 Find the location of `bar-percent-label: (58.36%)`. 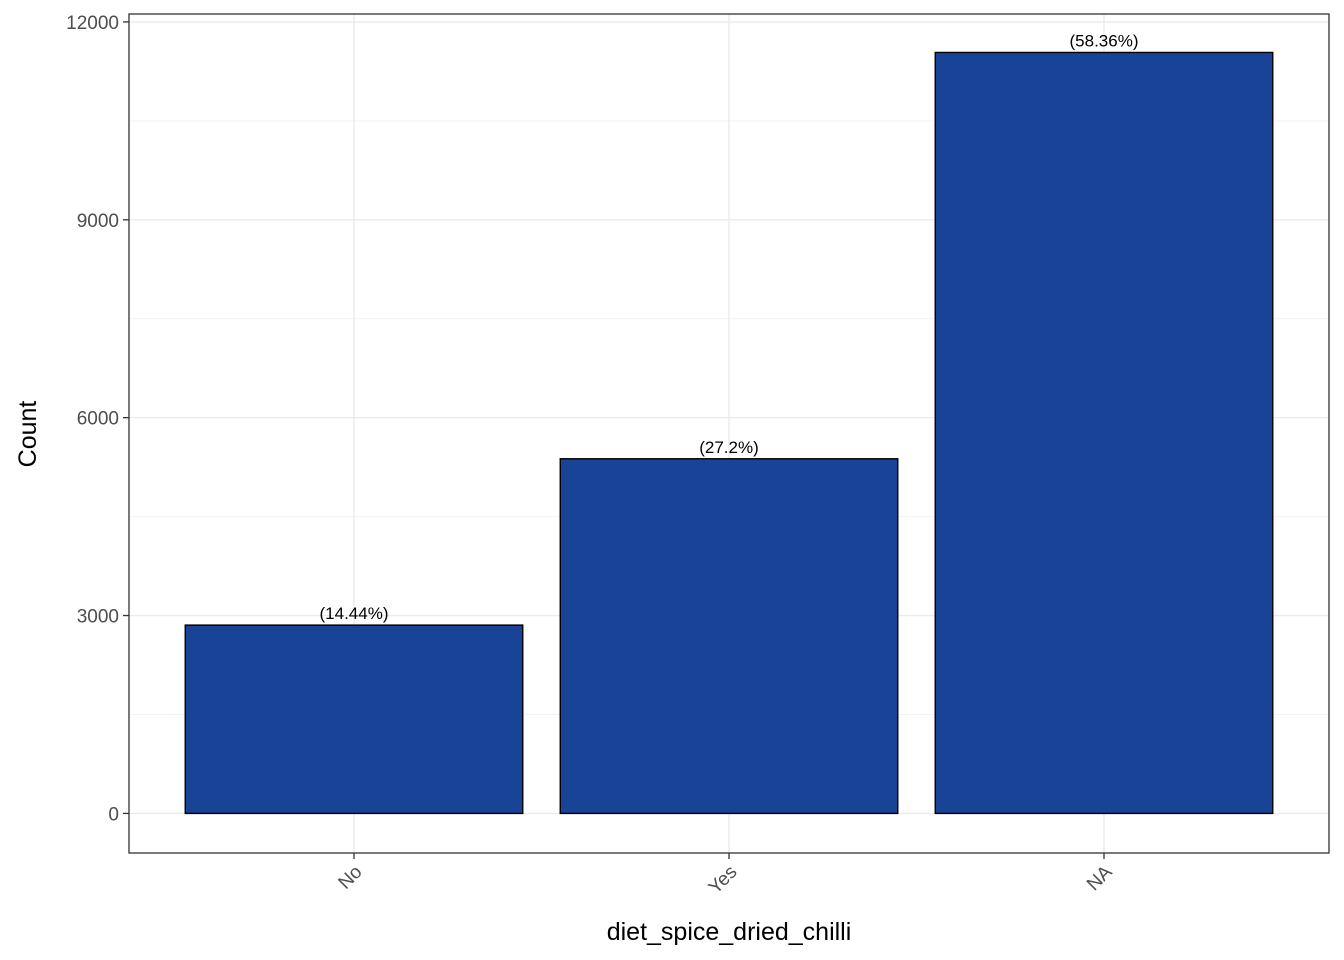

bar-percent-label: (58.36%) is located at coordinates (1104, 40).